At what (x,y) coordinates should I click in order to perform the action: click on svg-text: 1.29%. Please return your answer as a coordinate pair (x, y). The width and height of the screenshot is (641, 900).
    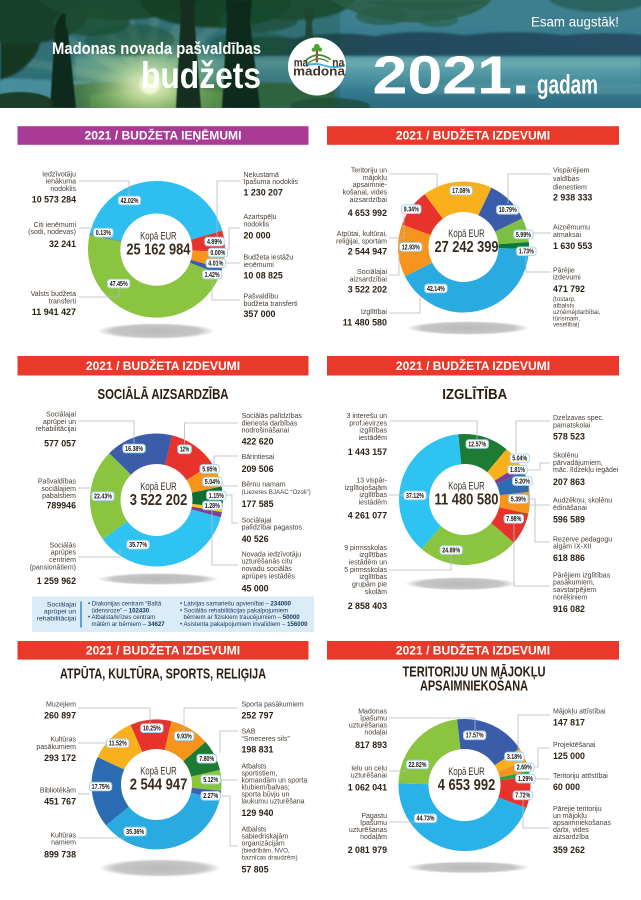
    Looking at the image, I should click on (526, 779).